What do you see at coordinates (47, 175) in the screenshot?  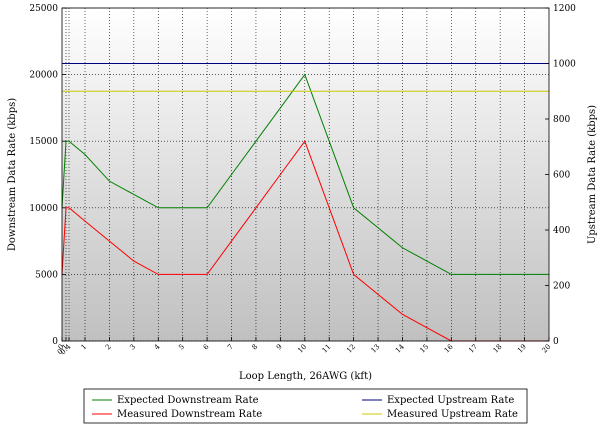 I see `left-axis: 0 5000 10000 15000 20000 25000` at bounding box center [47, 175].